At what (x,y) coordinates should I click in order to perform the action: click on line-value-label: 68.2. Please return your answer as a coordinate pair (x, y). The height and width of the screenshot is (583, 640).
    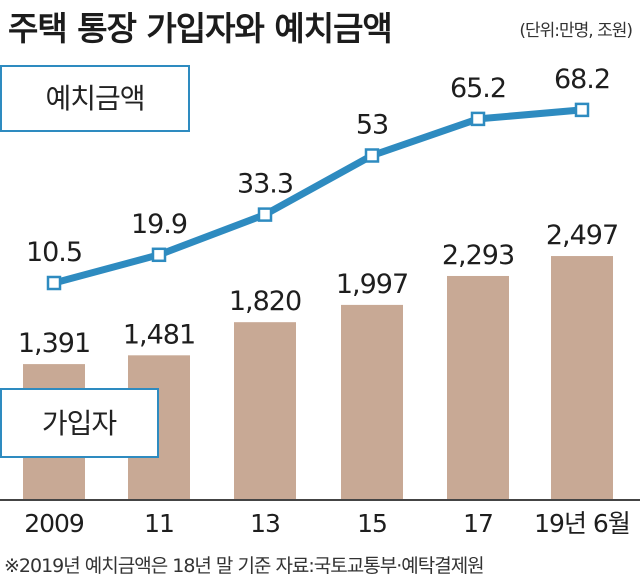
    Looking at the image, I should click on (582, 79).